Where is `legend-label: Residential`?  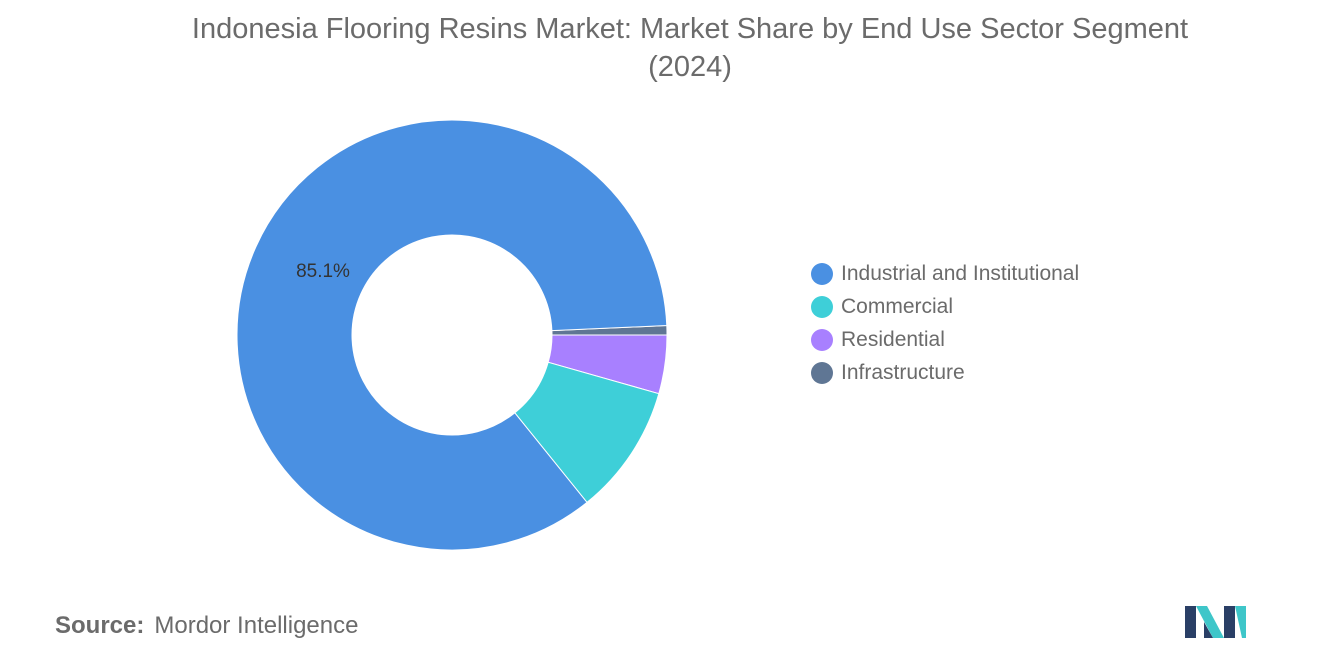
legend-label: Residential is located at coordinates (893, 339).